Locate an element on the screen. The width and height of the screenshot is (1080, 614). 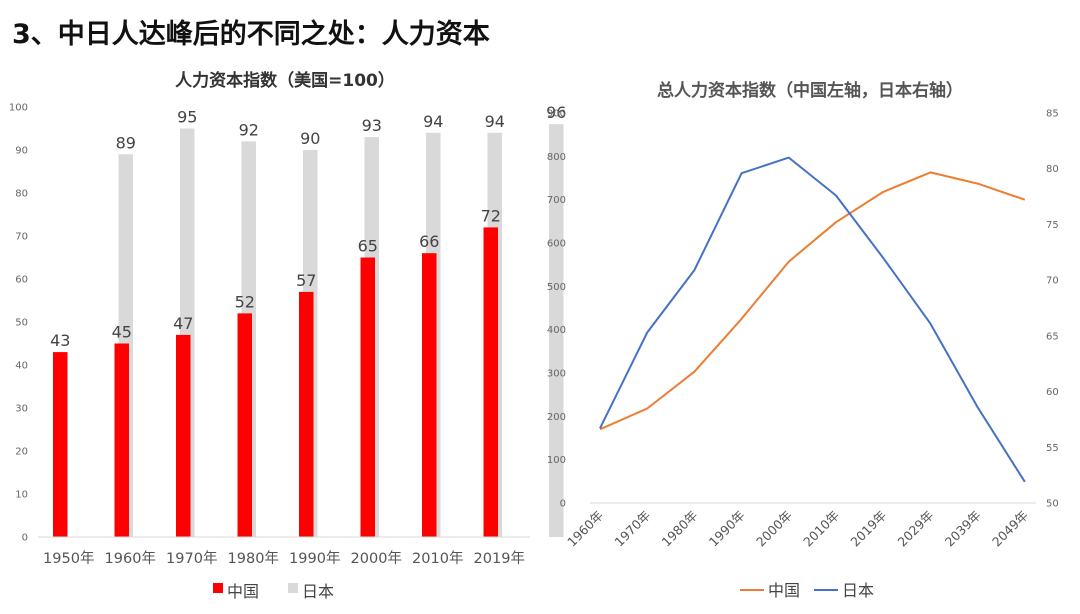
line-x-tick-label: 1970年 is located at coordinates (632, 529).